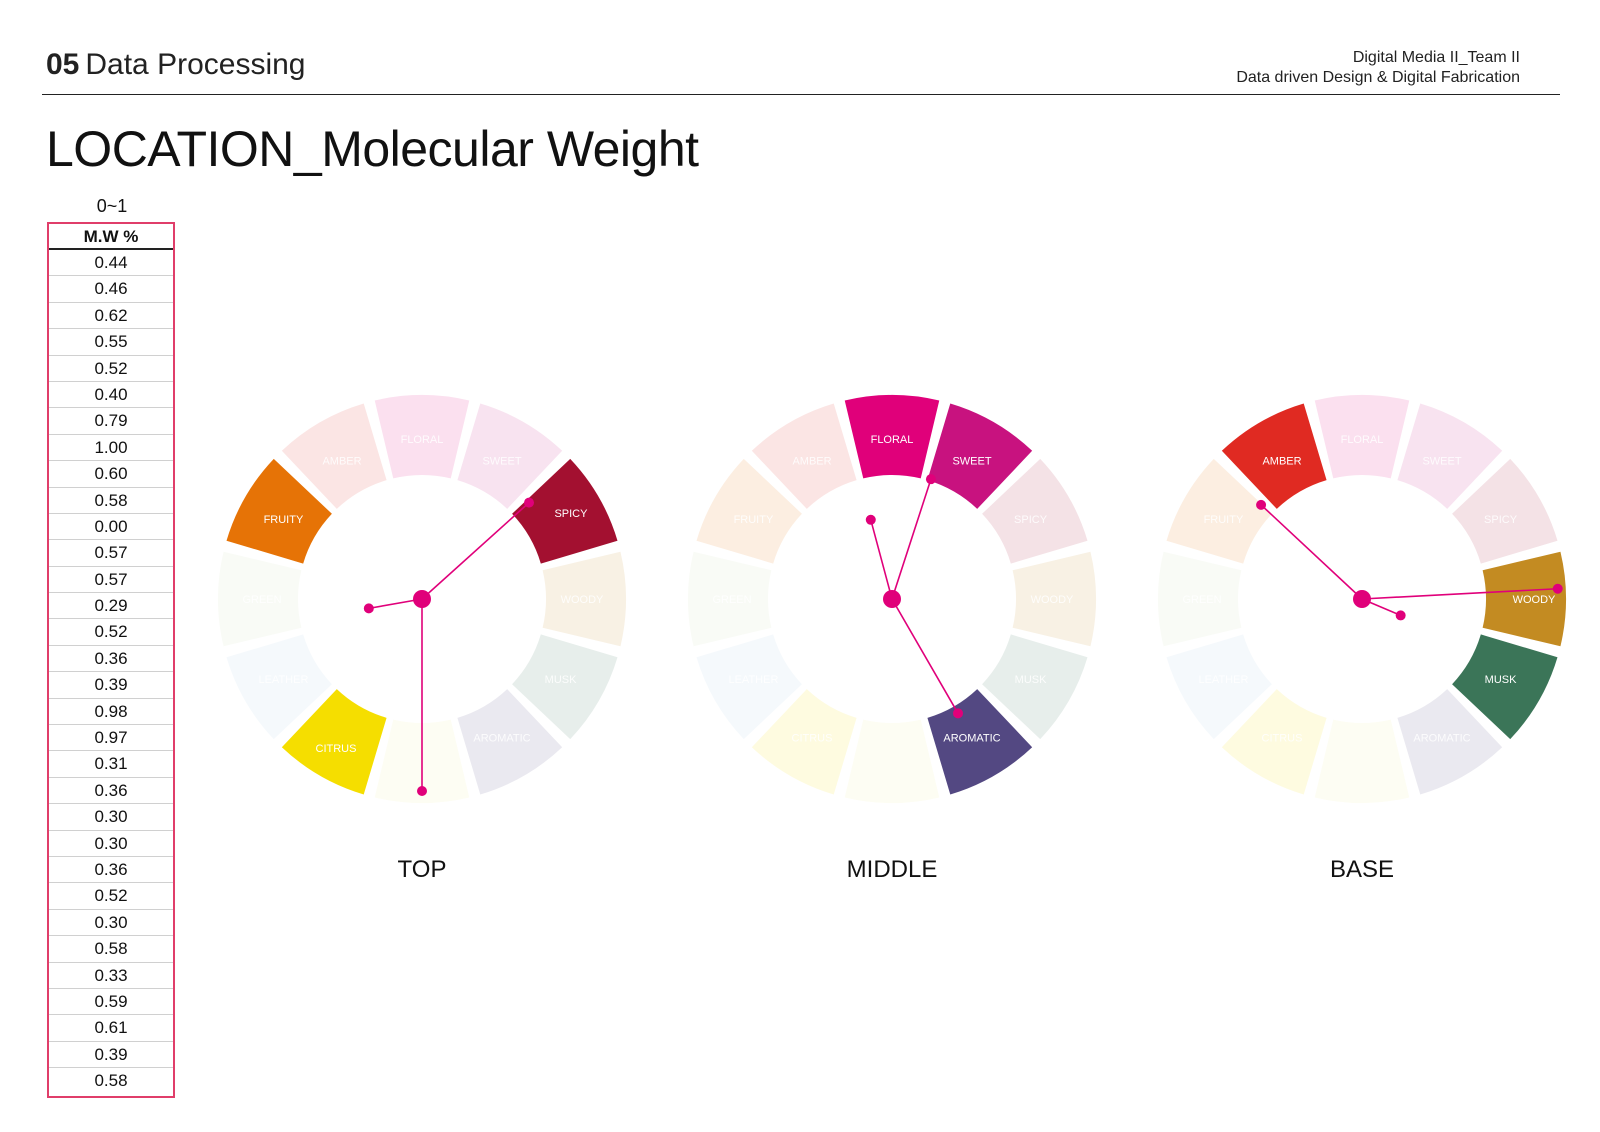 This screenshot has height=1132, width=1600. What do you see at coordinates (1436, 57) in the screenshot?
I see `team-line: Digital Media II_Team II` at bounding box center [1436, 57].